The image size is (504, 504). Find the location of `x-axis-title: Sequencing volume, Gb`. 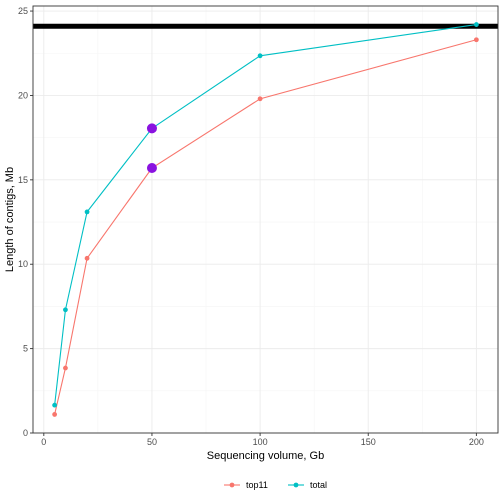

x-axis-title: Sequencing volume, Gb is located at coordinates (265, 456).